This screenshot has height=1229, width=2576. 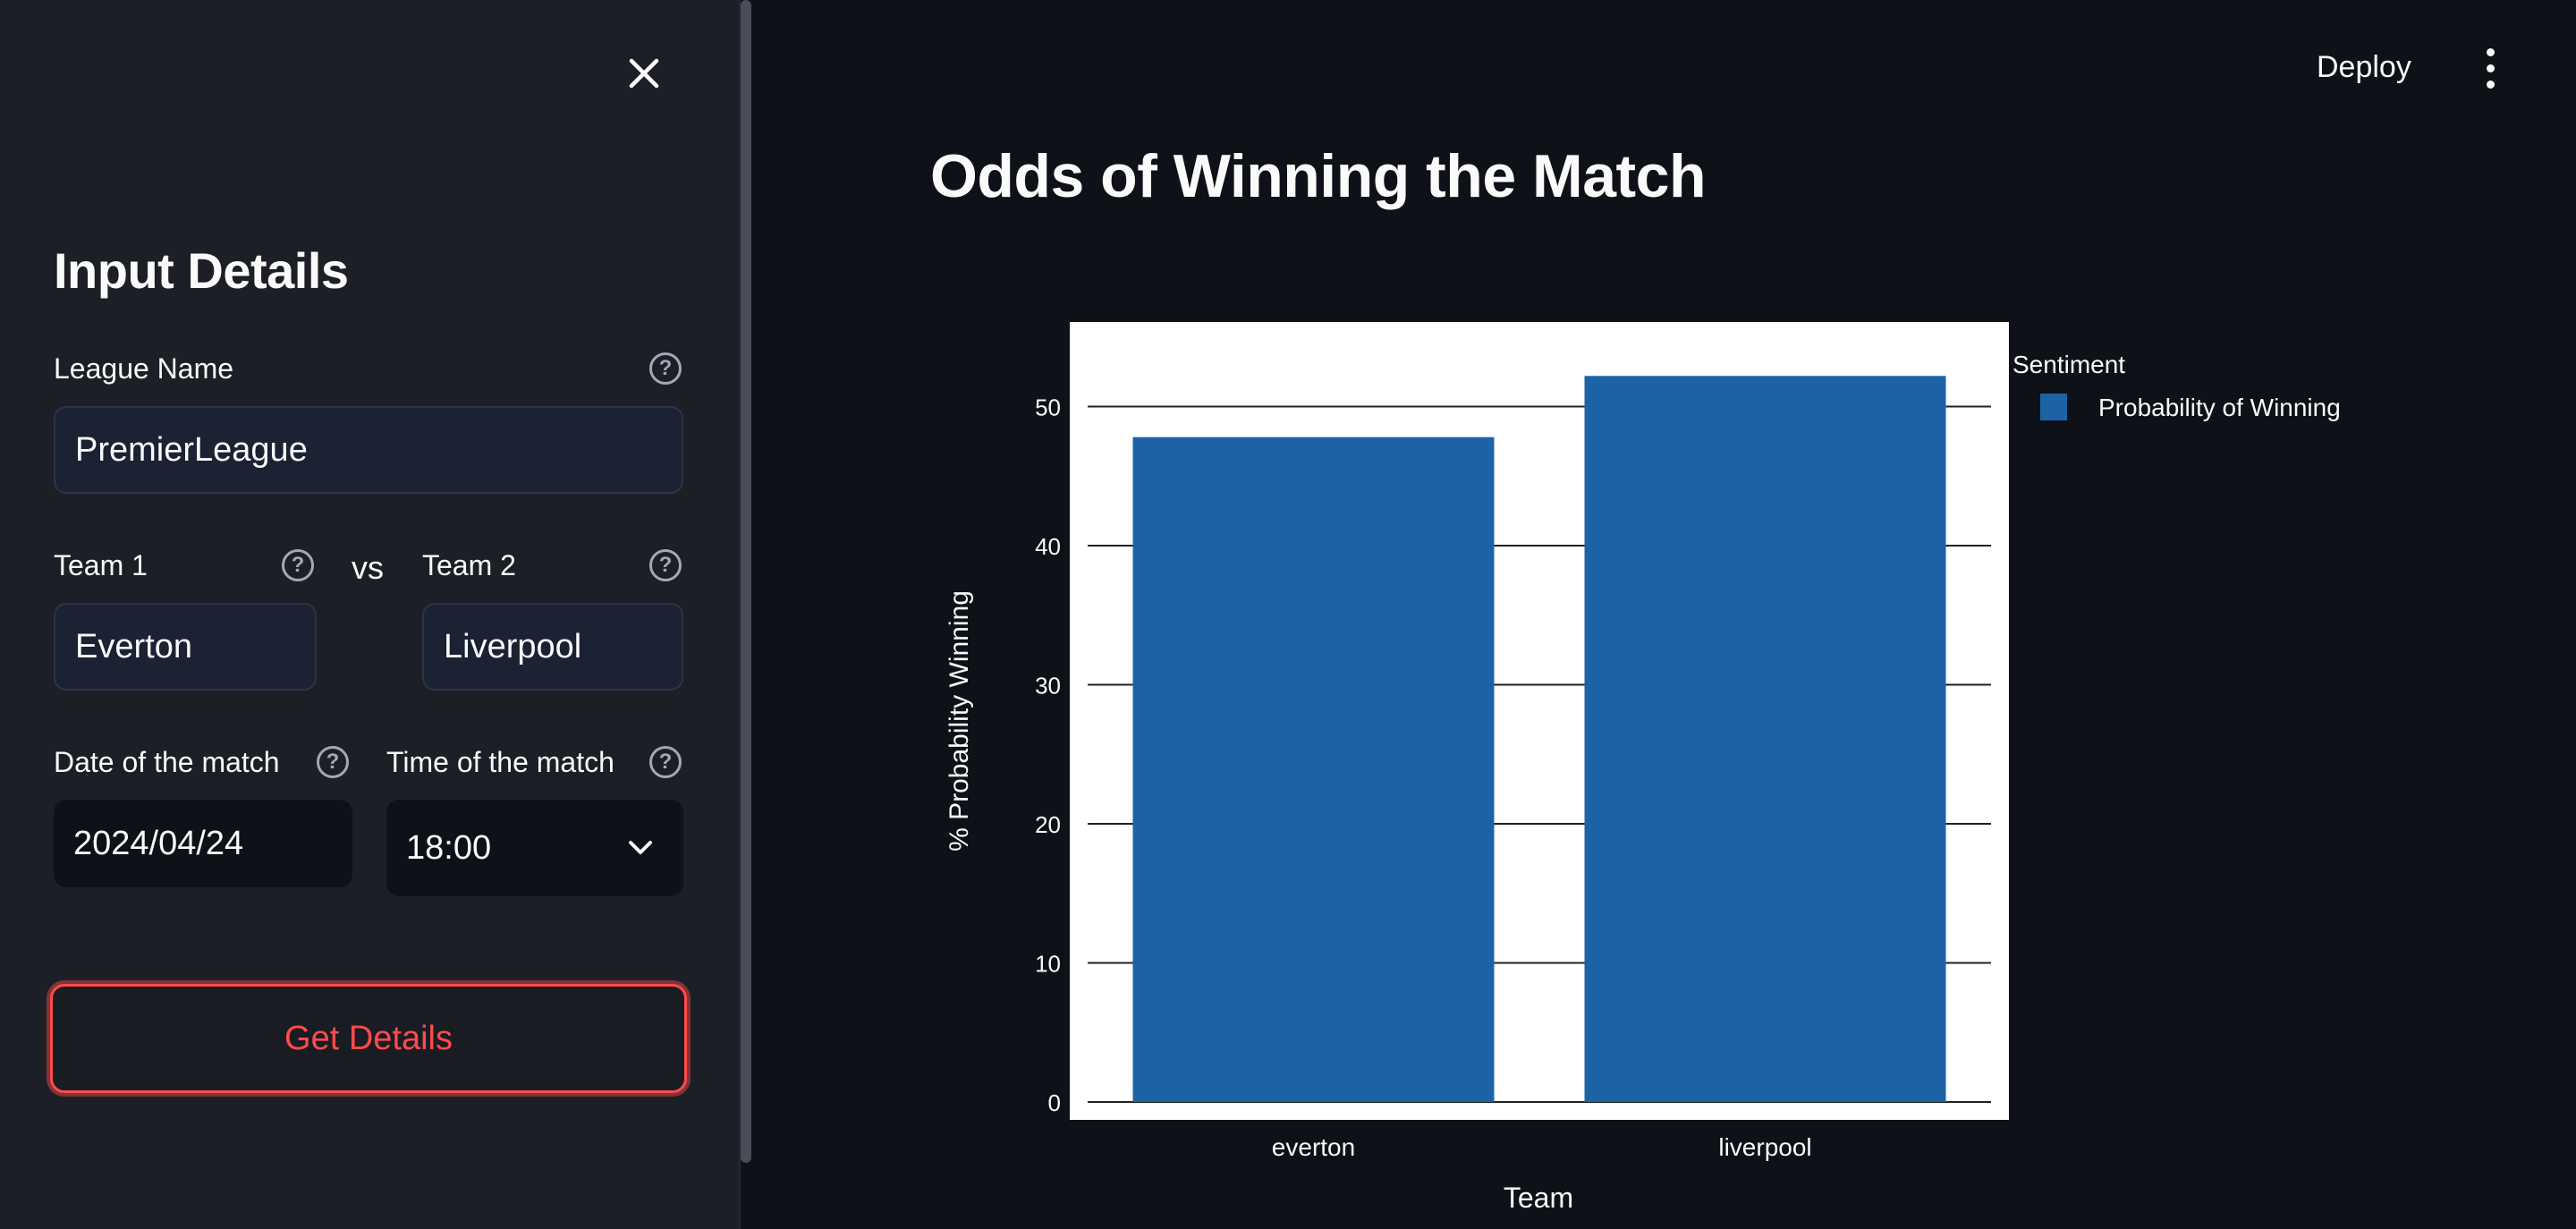 I want to click on team1-input, so click(x=185, y=647).